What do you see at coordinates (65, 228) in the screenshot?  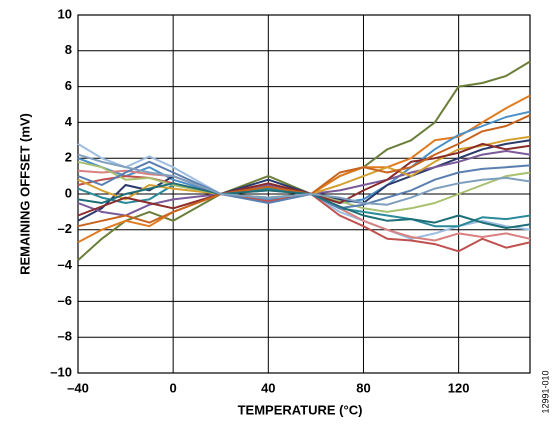 I see `y-tick-label: –2` at bounding box center [65, 228].